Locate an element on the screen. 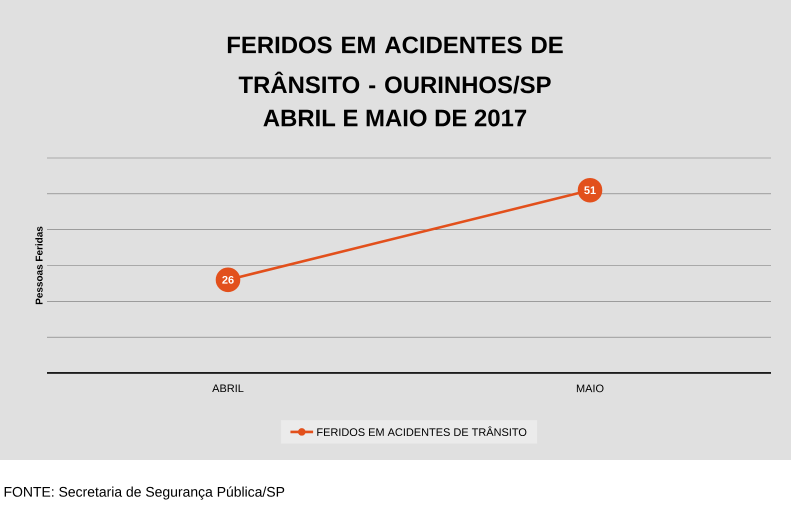 The image size is (791, 506). data-label: 26 is located at coordinates (228, 280).